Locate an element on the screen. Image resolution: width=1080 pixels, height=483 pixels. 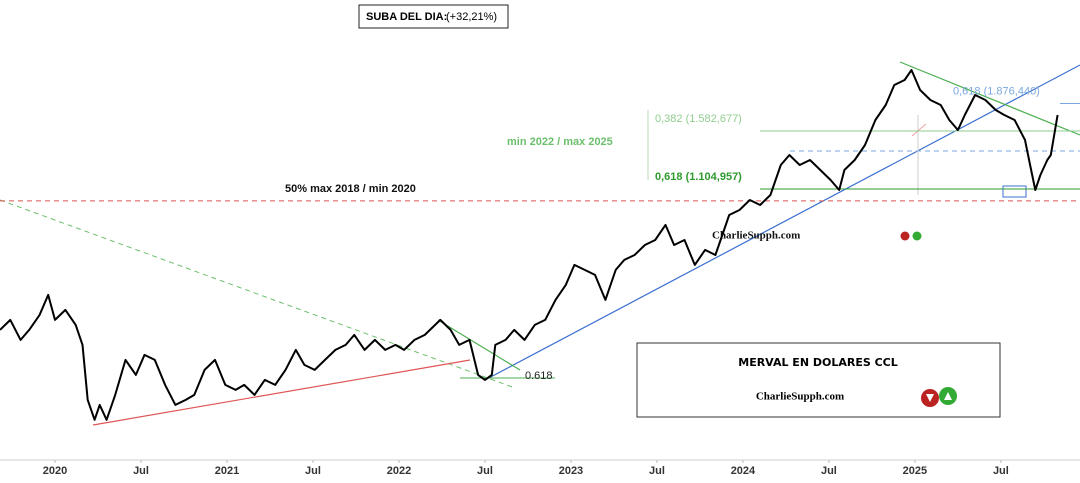
level-label: 50% max 2018 / min 2020 is located at coordinates (350, 189).